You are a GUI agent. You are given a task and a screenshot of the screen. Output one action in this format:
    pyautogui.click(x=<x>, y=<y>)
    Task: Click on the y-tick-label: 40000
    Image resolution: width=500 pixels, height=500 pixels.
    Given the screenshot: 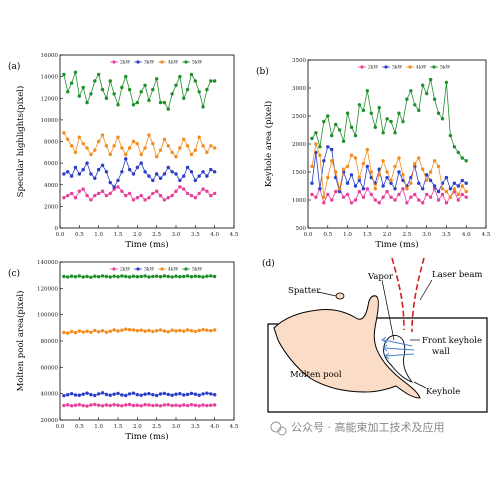 What is the action you would take?
    pyautogui.click(x=50, y=395)
    